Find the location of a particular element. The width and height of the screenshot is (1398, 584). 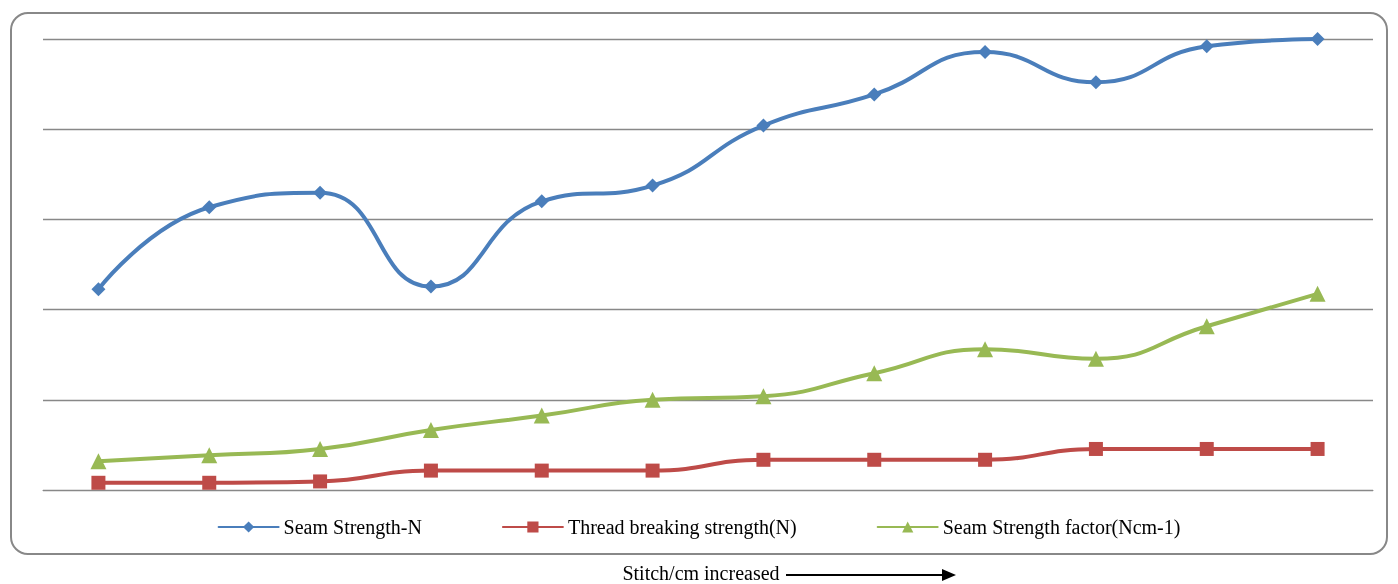

legend-label: Thread breaking strength(N) is located at coordinates (682, 527).